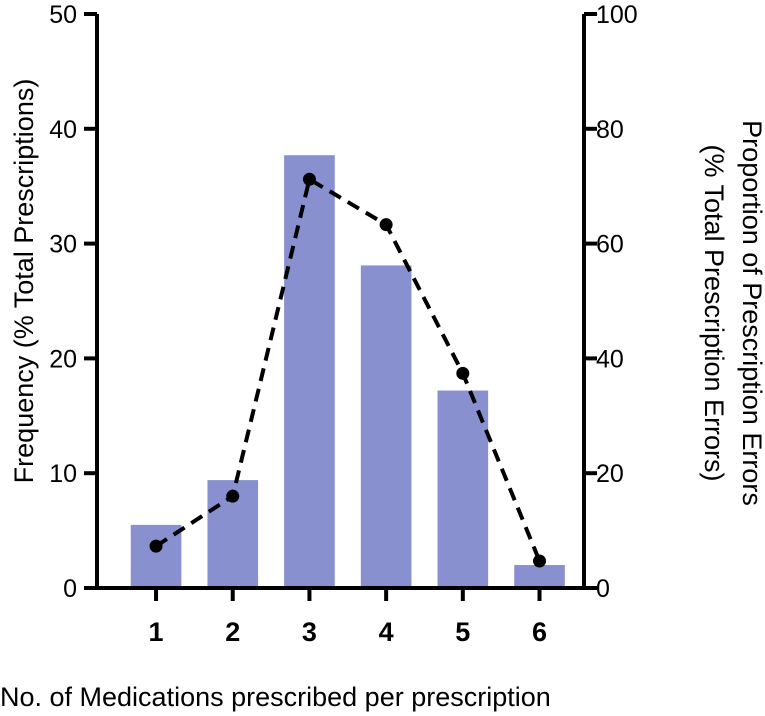 Image resolution: width=765 pixels, height=716 pixels. What do you see at coordinates (539, 632) in the screenshot?
I see `x-tick-label: 6` at bounding box center [539, 632].